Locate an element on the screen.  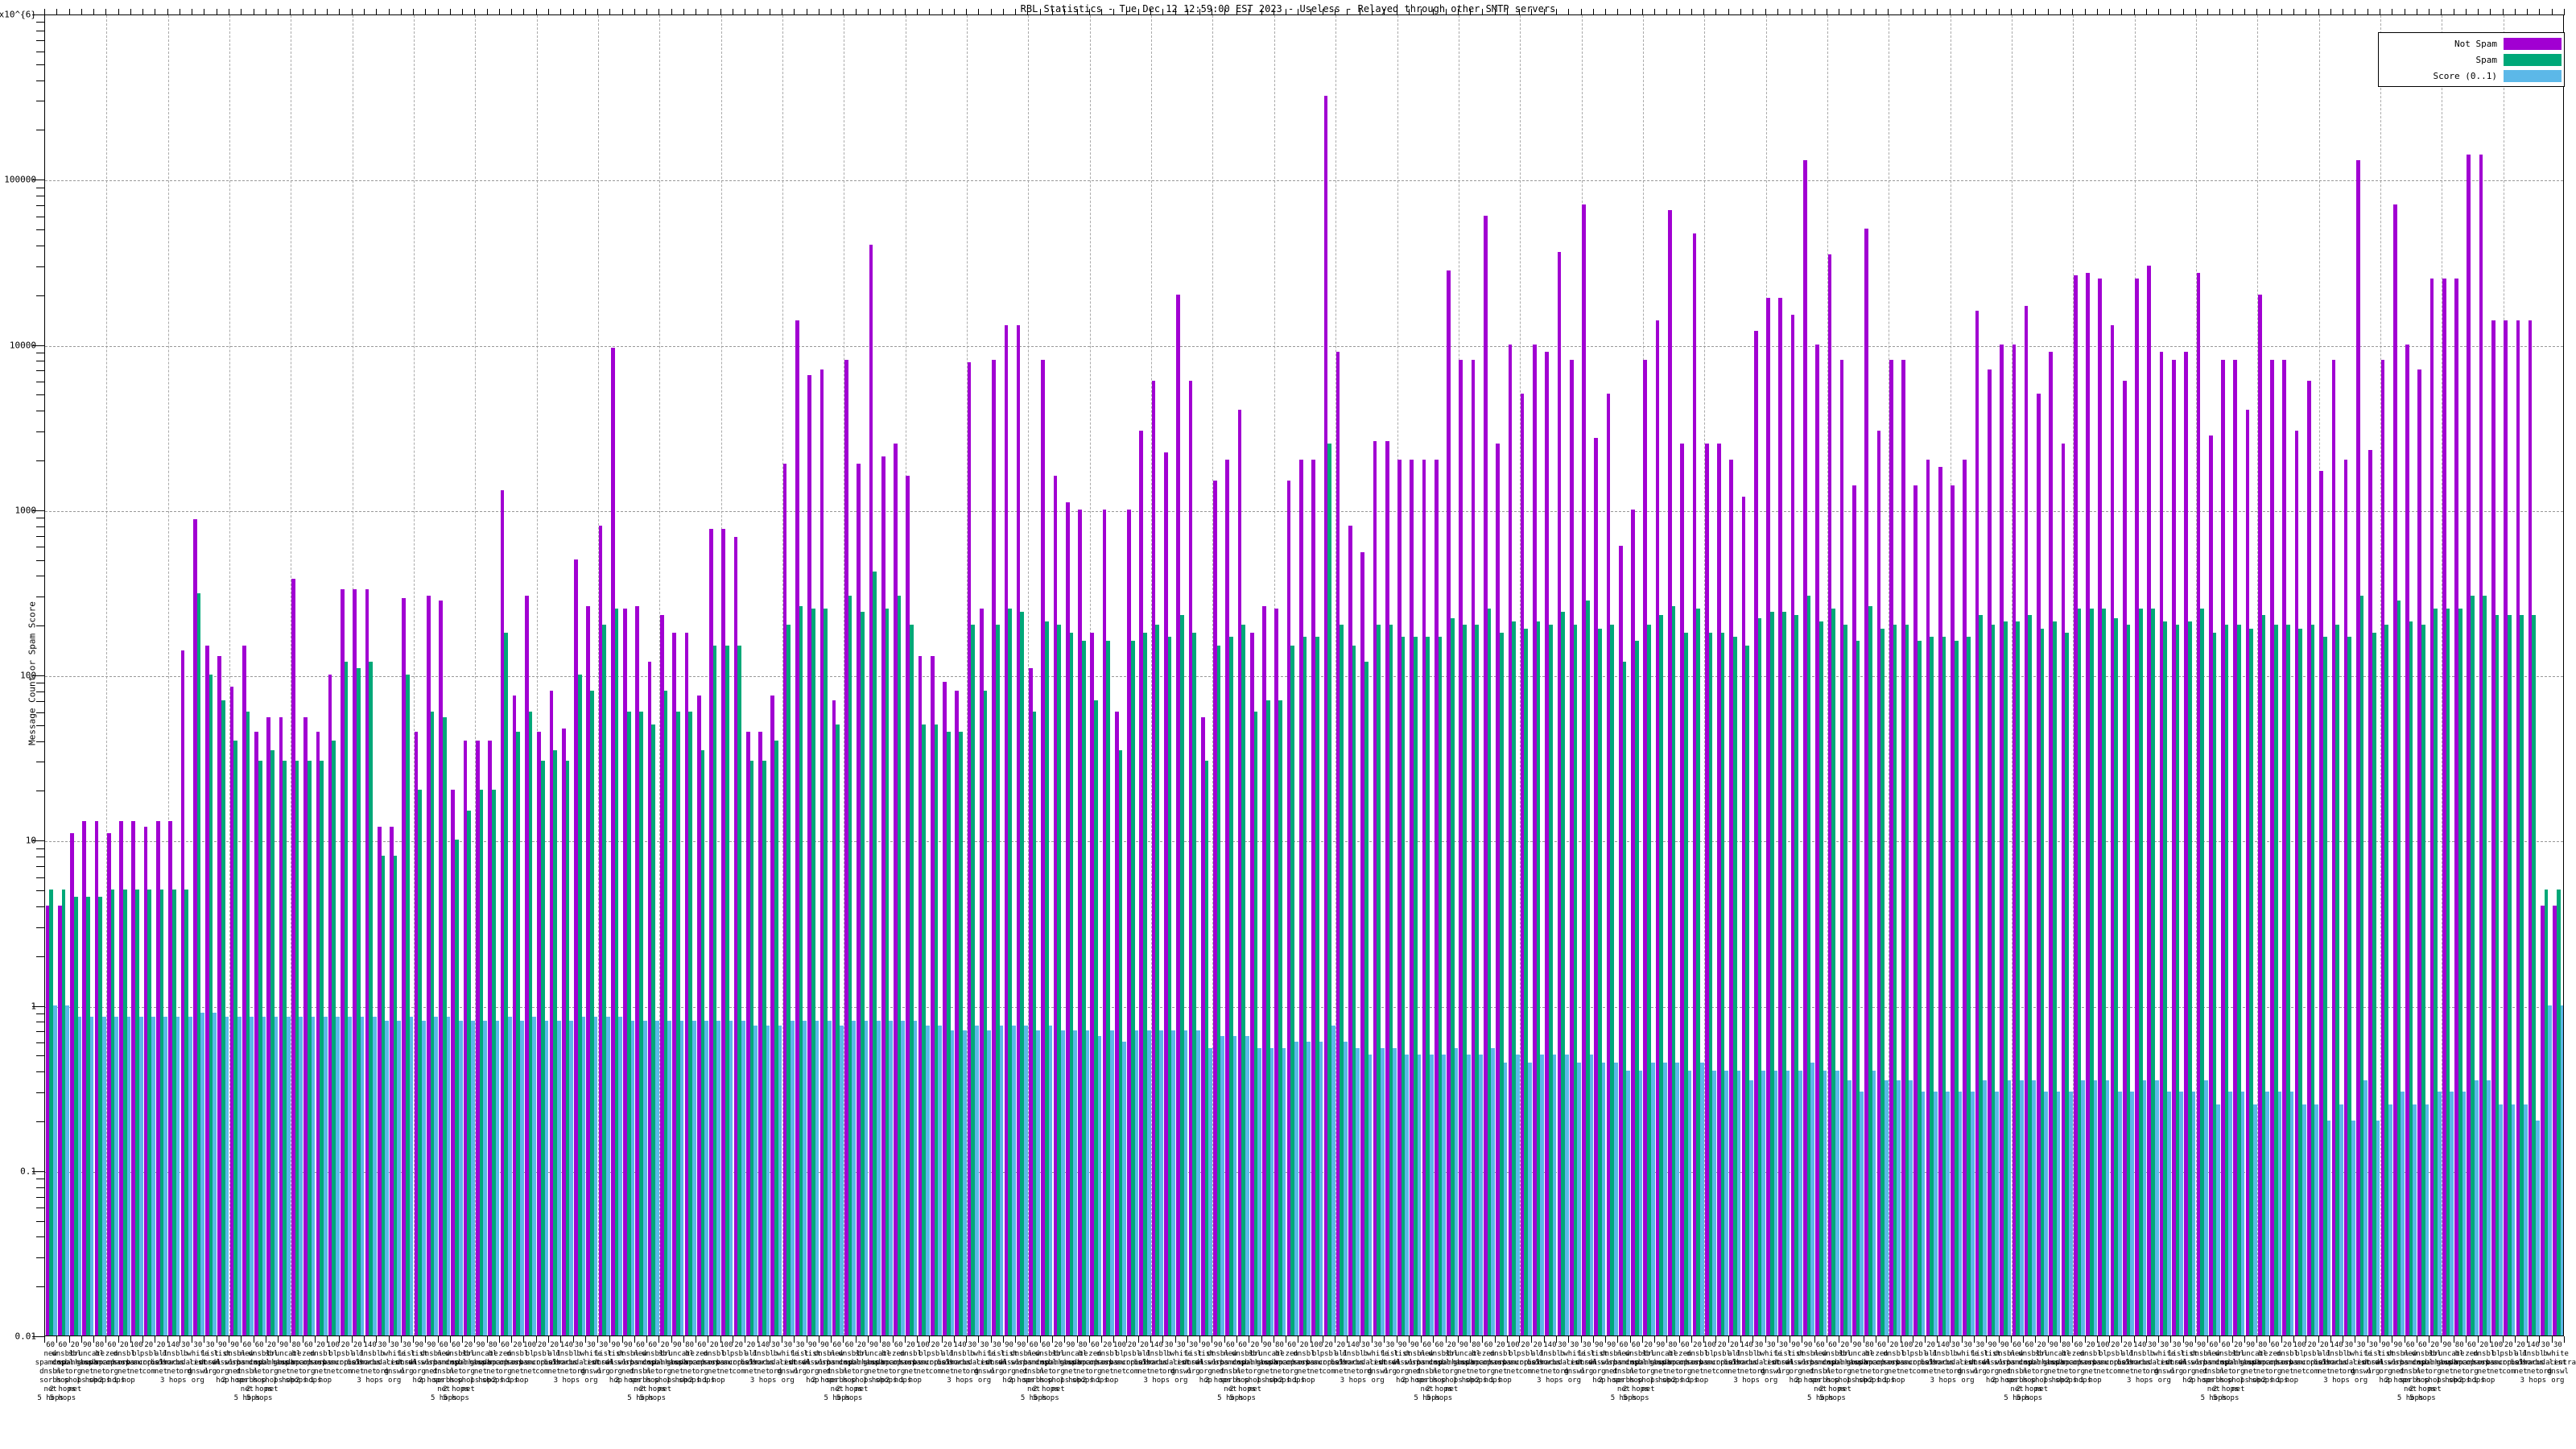
x-tick-label-line: s5h is located at coordinates (161, 1363).